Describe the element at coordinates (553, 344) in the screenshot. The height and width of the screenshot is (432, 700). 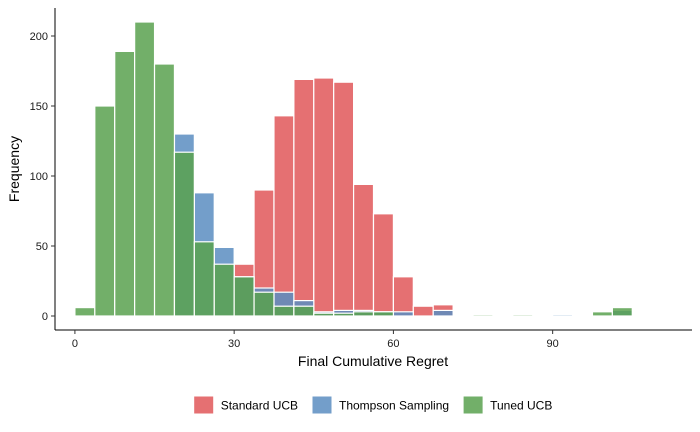
I see `x-tick-label: 90` at that location.